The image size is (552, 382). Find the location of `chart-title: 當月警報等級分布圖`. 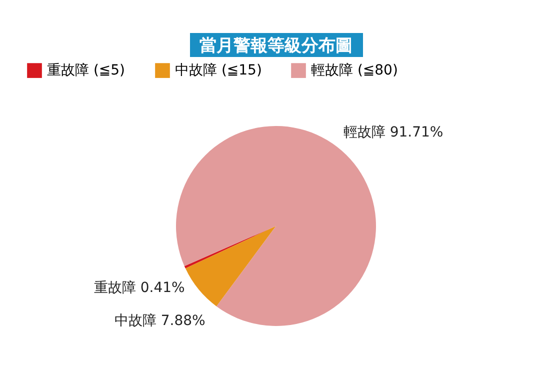

chart-title: 當月警報等級分布圖 is located at coordinates (276, 46).